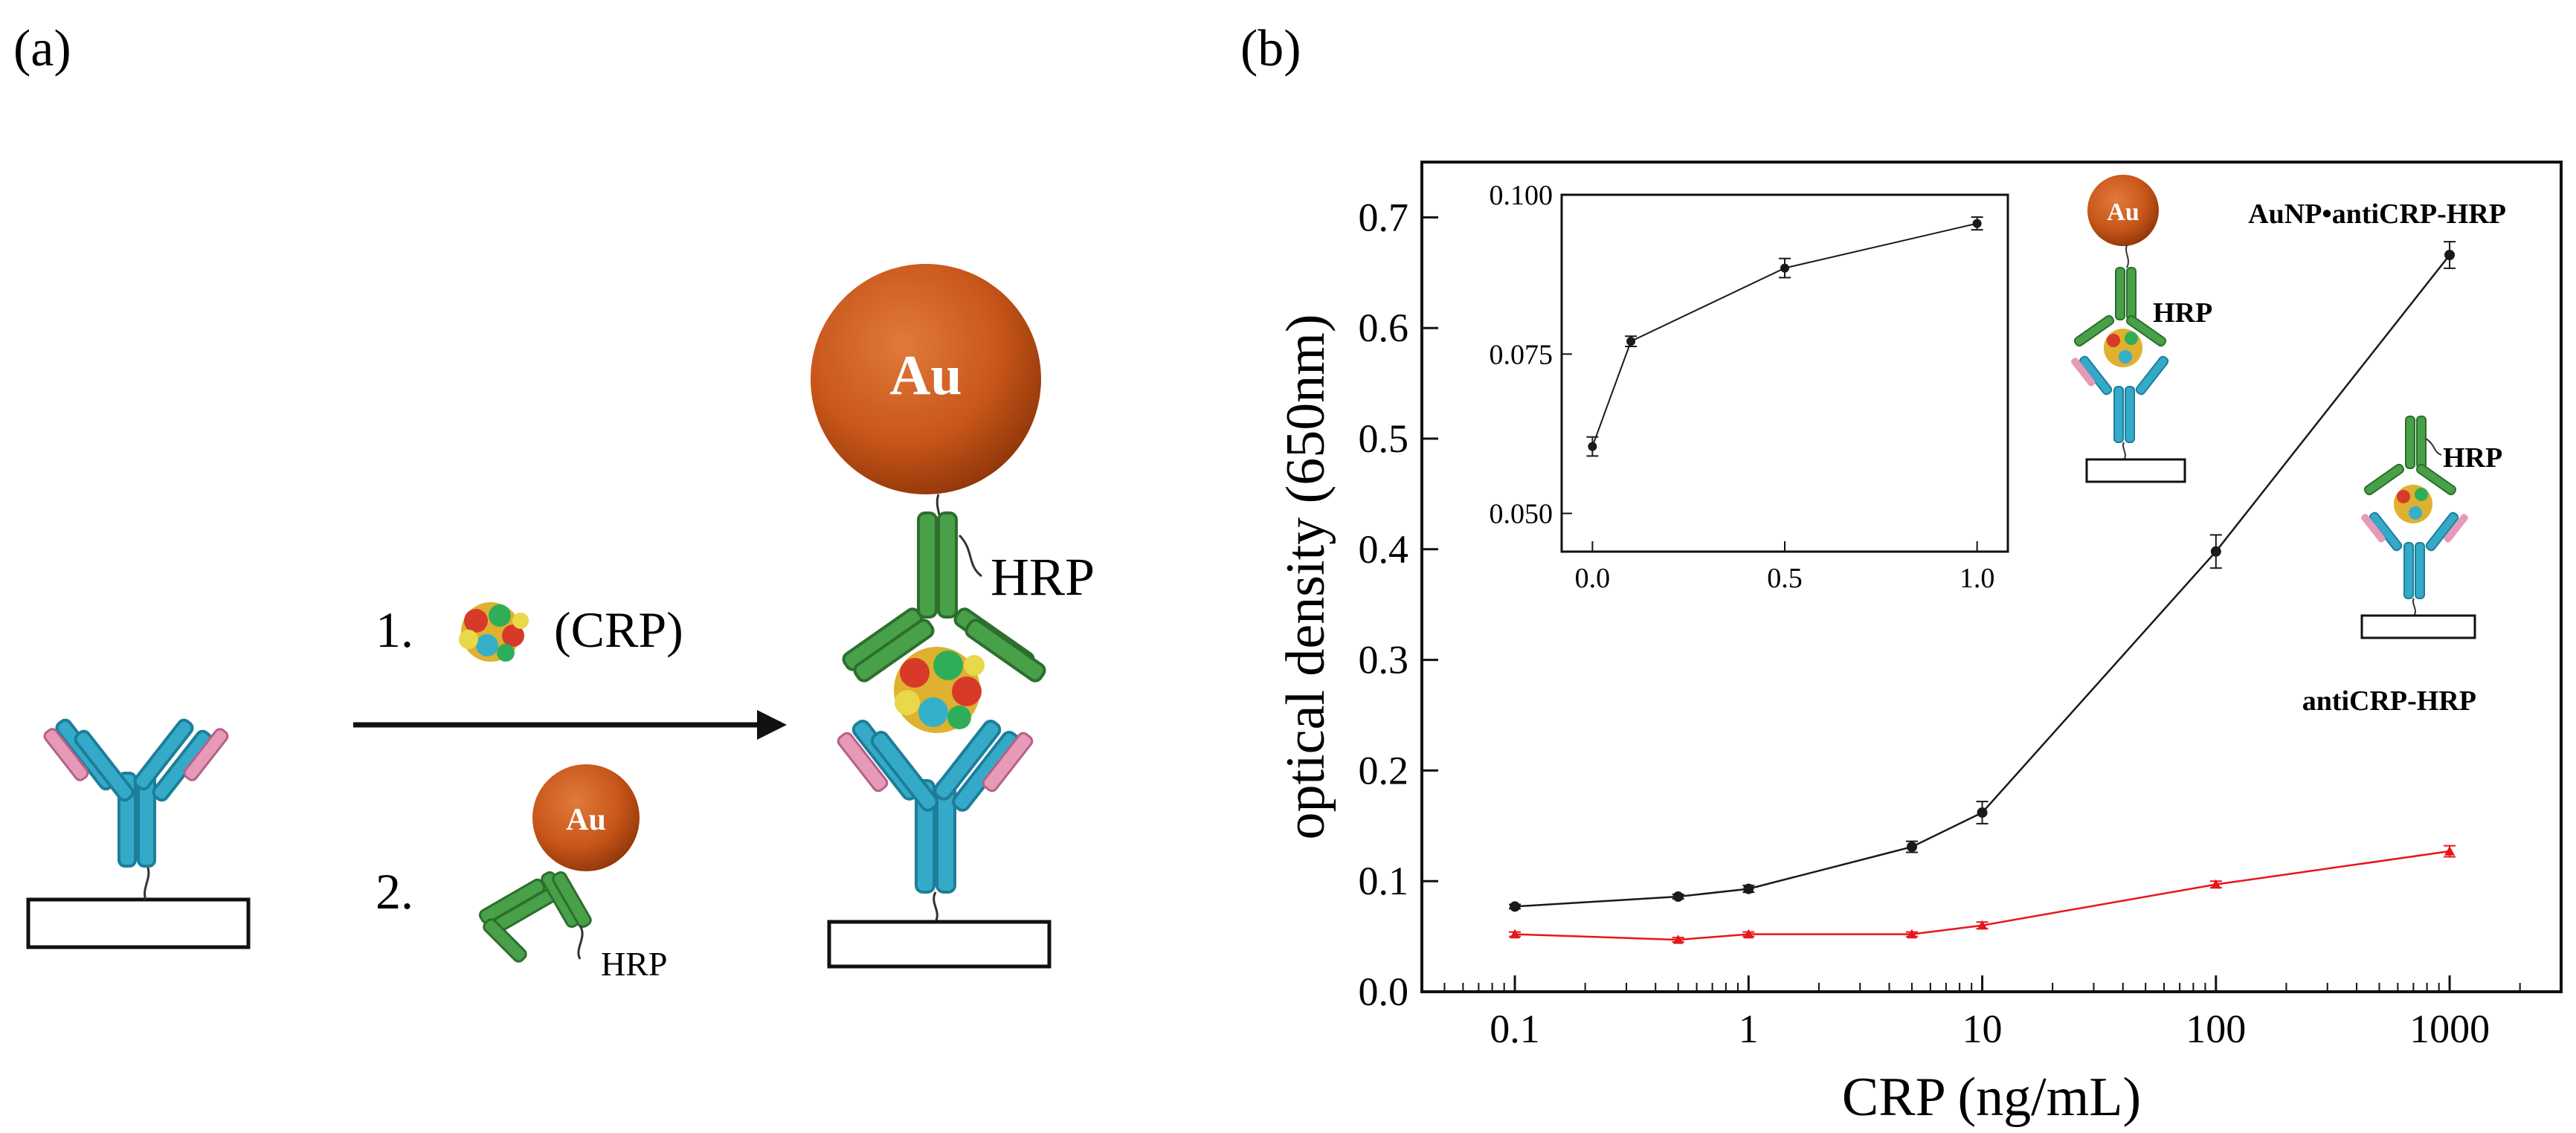 This screenshot has height=1133, width=2576. Describe the element at coordinates (634, 964) in the screenshot. I see `hrp-label-small: HRP` at that location.